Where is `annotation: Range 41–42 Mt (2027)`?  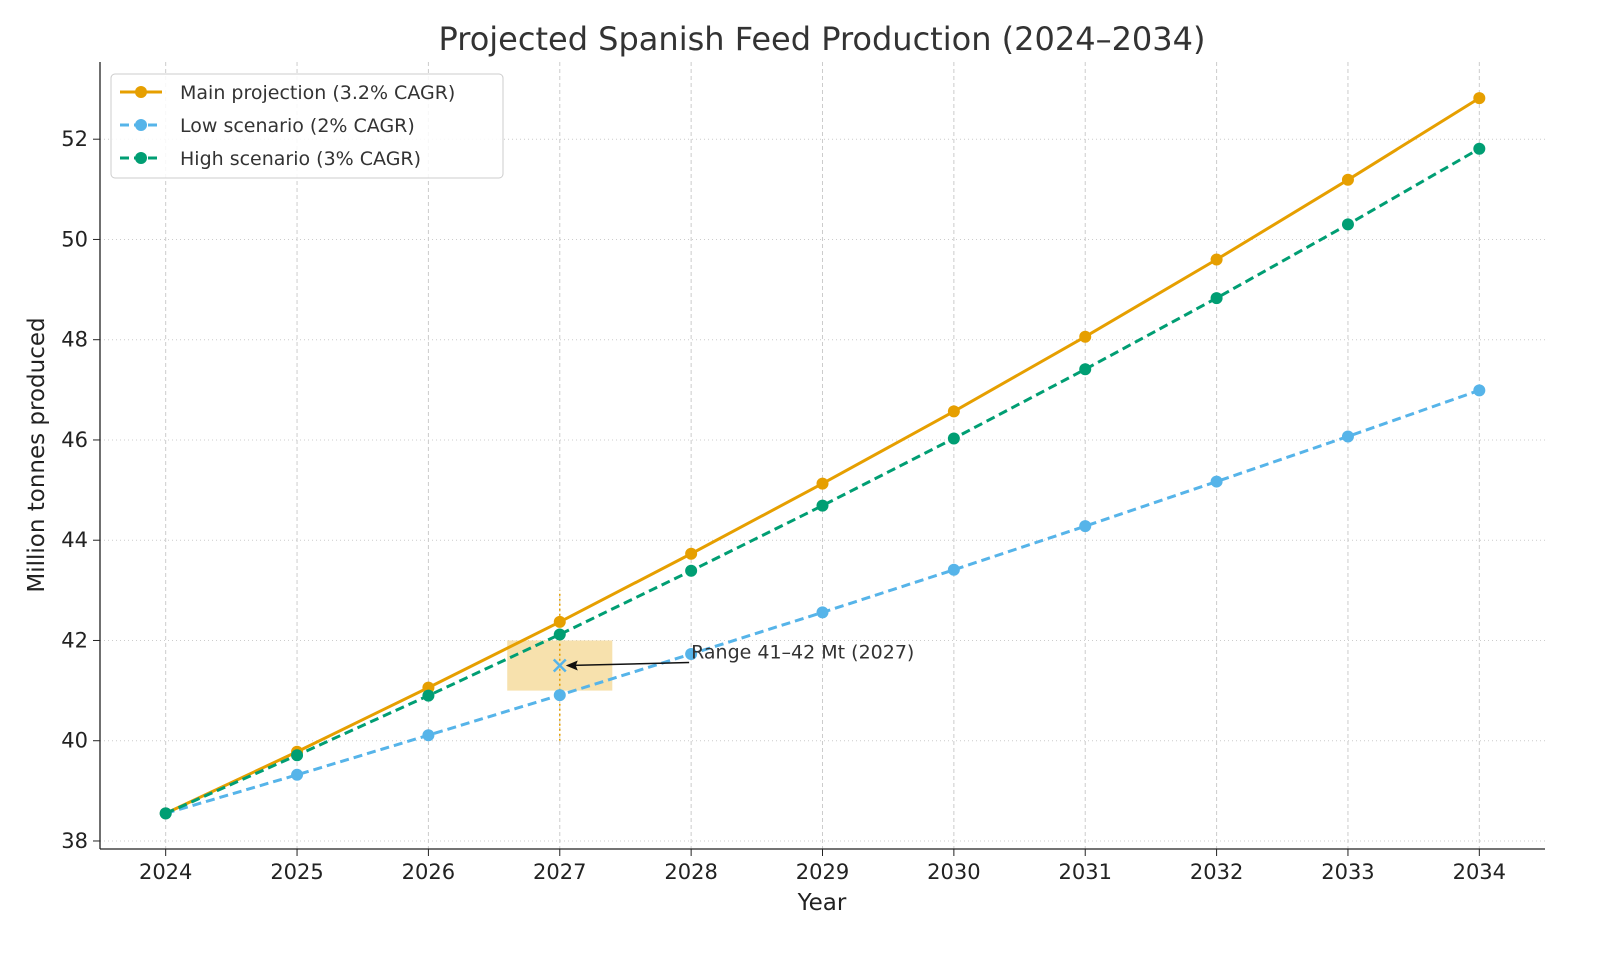 annotation: Range 41–42 Mt (2027) is located at coordinates (733, 657).